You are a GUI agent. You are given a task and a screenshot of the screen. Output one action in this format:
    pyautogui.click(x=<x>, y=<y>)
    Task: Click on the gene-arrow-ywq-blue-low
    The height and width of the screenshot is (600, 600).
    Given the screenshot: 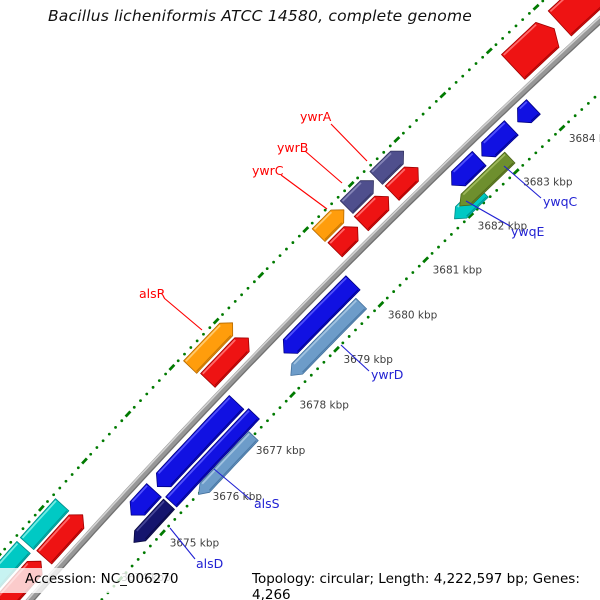 What is the action you would take?
    pyautogui.click(x=469, y=168)
    